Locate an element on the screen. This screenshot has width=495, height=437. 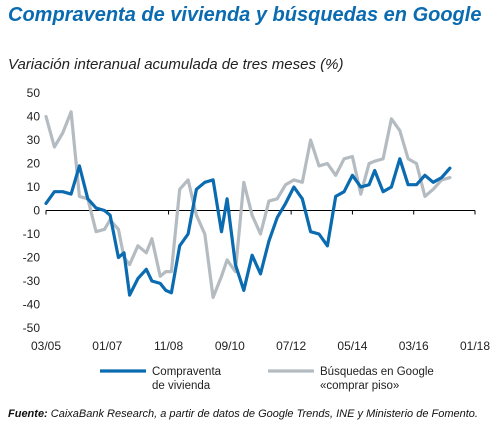
y-tick-label: -50 is located at coordinates (32, 328).